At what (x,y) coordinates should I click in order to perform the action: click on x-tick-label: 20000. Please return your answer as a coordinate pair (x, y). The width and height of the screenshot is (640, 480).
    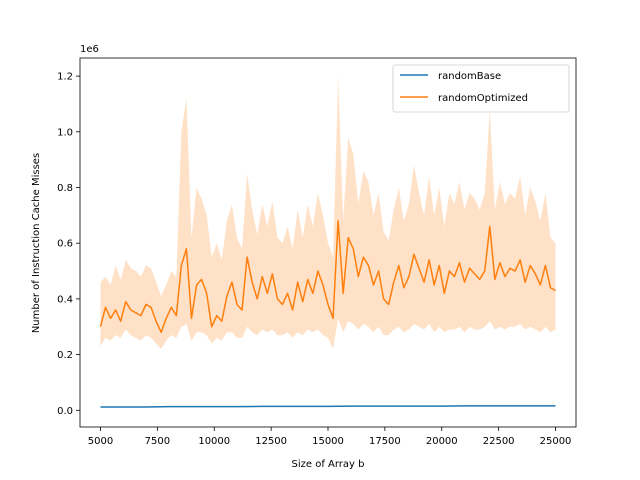
    Looking at the image, I should click on (442, 441).